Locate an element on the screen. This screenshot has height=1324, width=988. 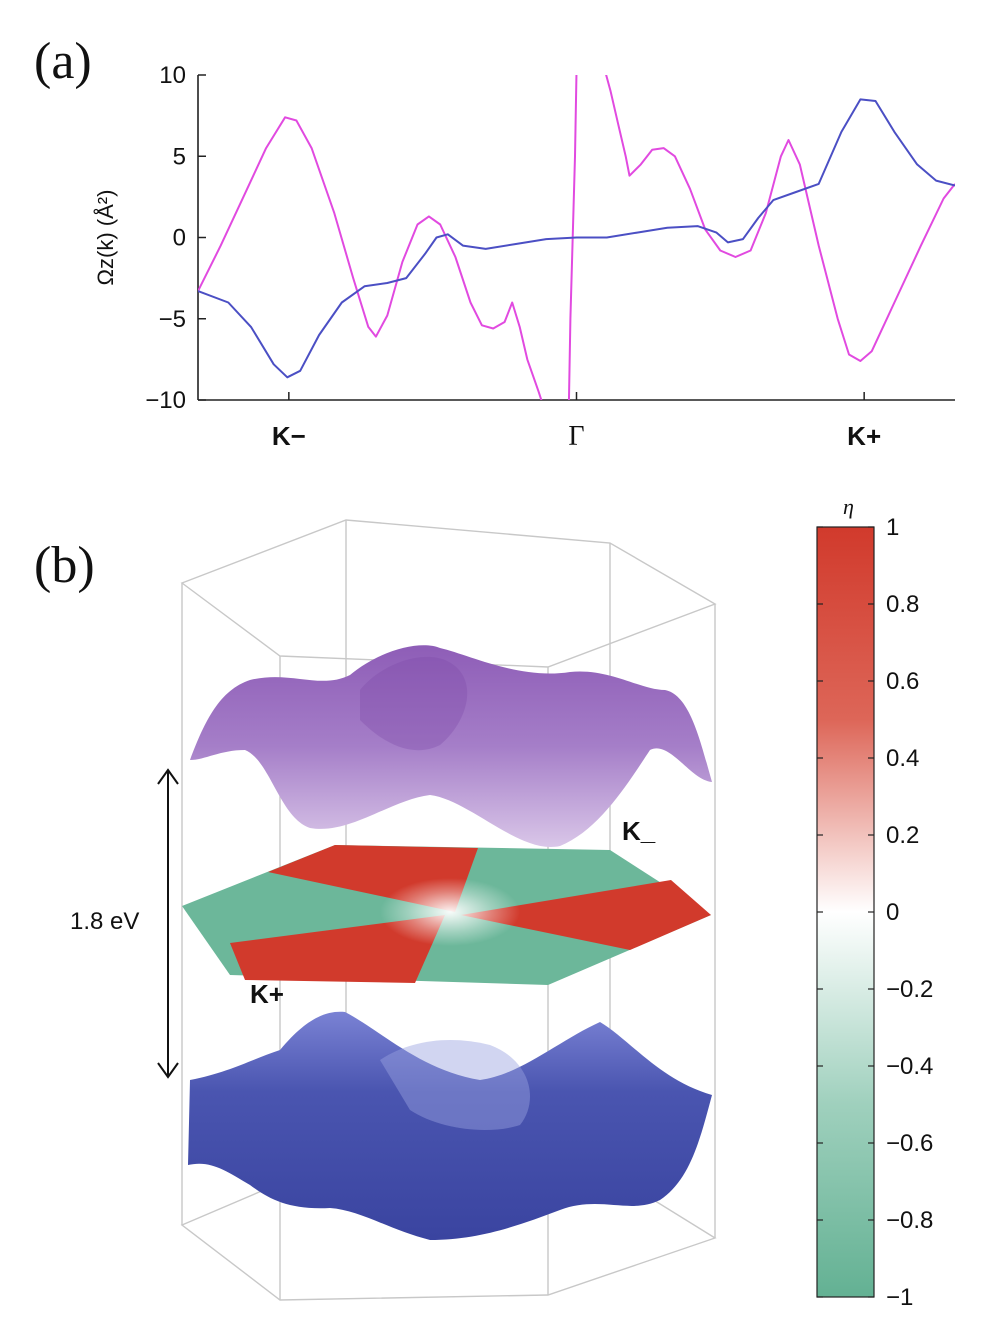
x-tick-label: K+ is located at coordinates (864, 436).